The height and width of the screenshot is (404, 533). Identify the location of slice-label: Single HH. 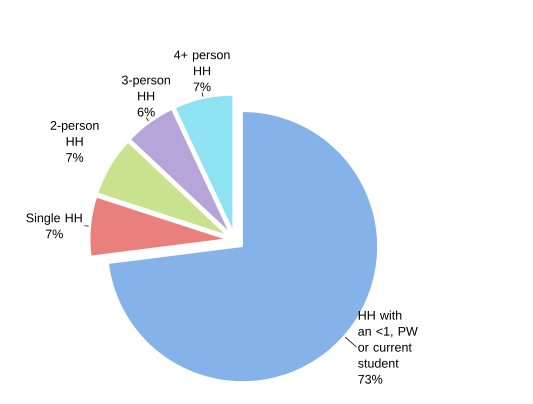
(54, 219).